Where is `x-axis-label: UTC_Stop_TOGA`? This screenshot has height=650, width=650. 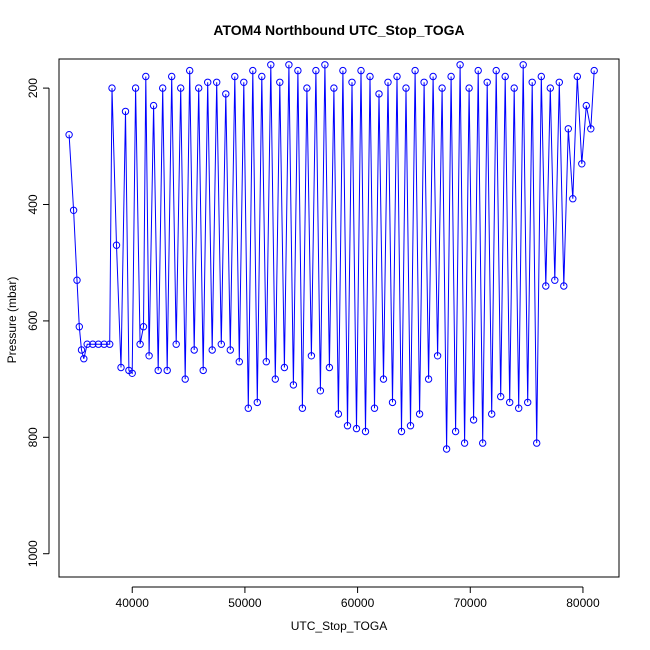 x-axis-label: UTC_Stop_TOGA is located at coordinates (339, 626).